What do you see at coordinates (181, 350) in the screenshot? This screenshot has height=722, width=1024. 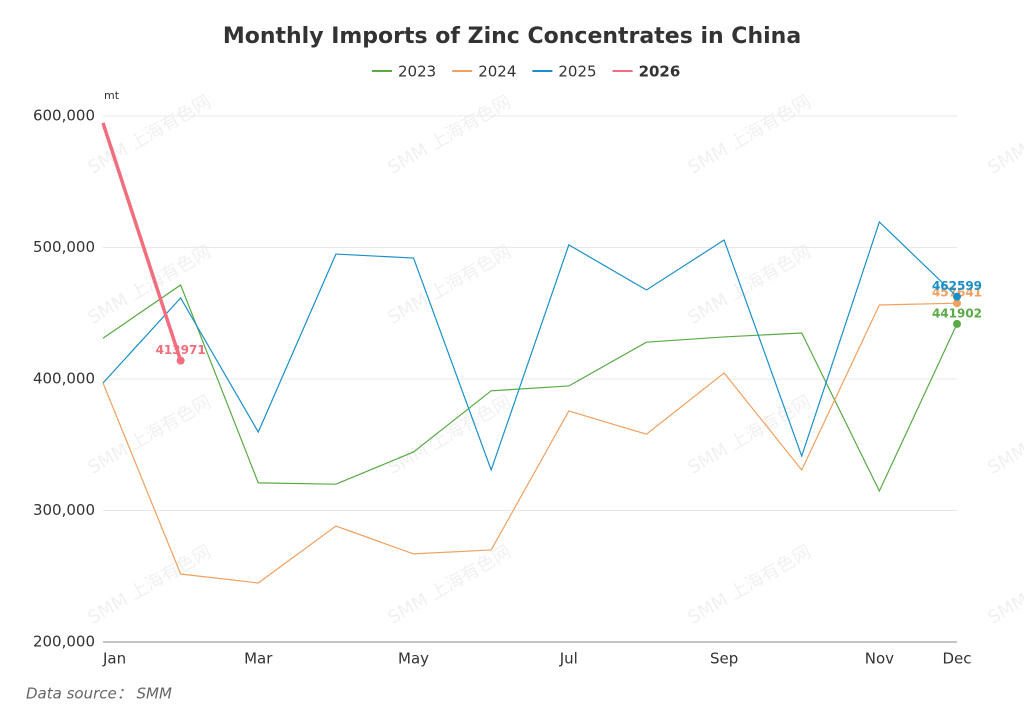 I see `data-label: 413971` at bounding box center [181, 350].